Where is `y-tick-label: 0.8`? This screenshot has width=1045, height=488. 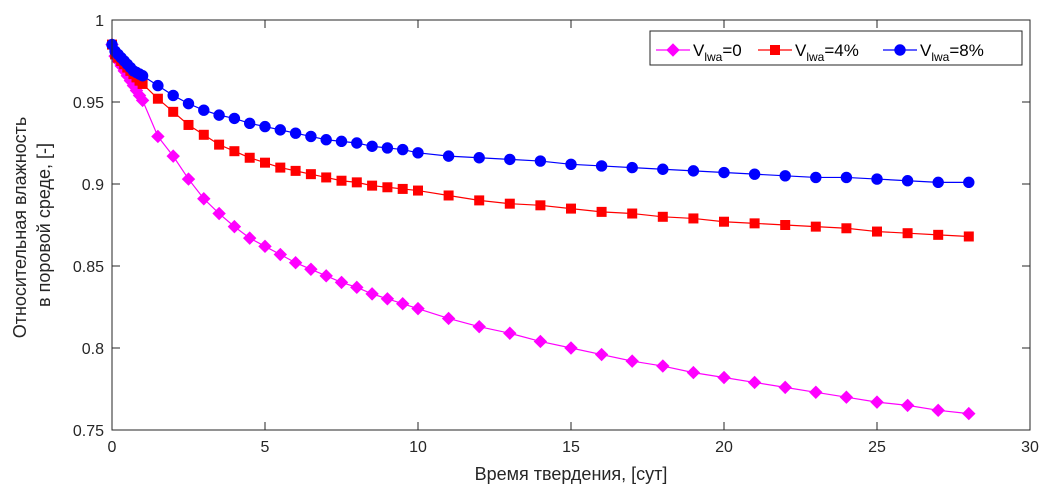 y-tick-label: 0.8 is located at coordinates (93, 349).